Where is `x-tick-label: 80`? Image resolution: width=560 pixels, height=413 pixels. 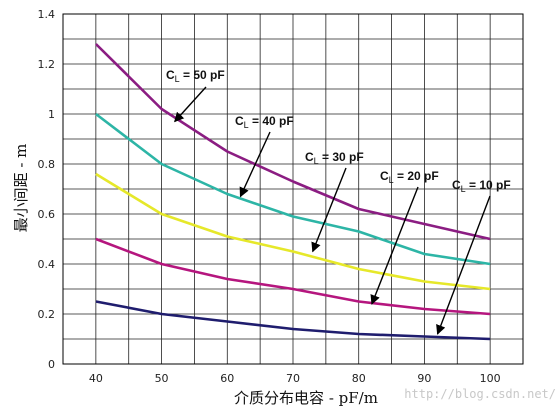 x-tick-label: 80 is located at coordinates (359, 378).